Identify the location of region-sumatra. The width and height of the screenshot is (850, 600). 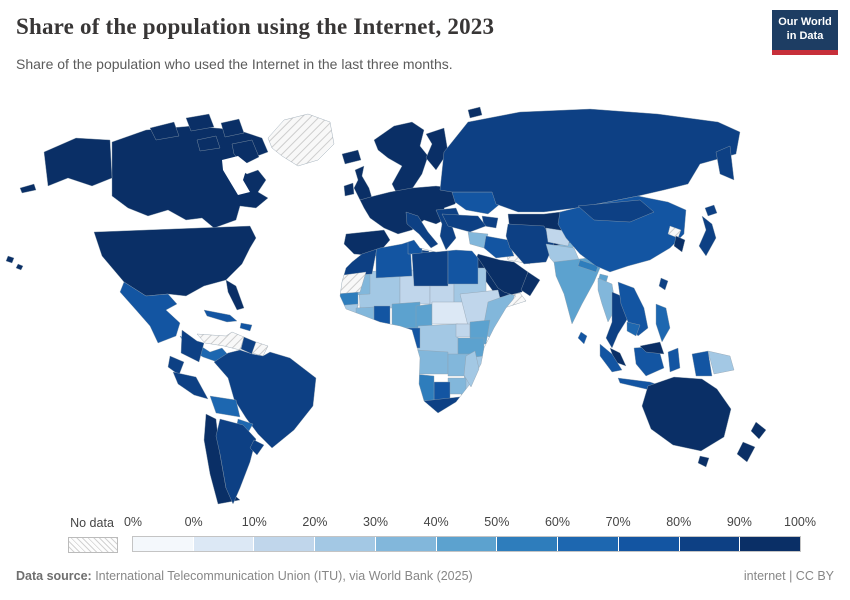
(611, 358).